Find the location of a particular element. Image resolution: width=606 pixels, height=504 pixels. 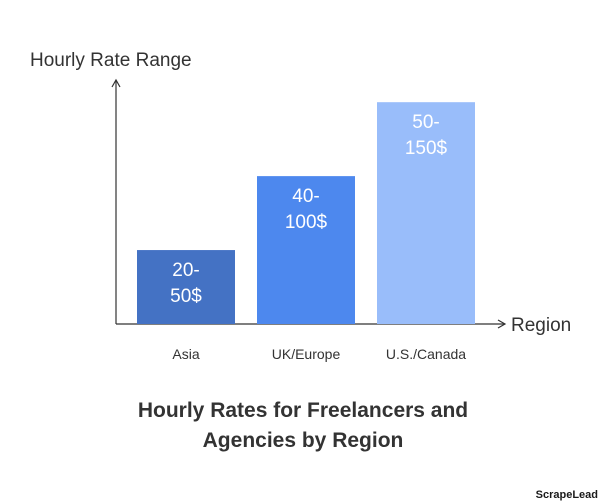

bar-asia is located at coordinates (186, 287).